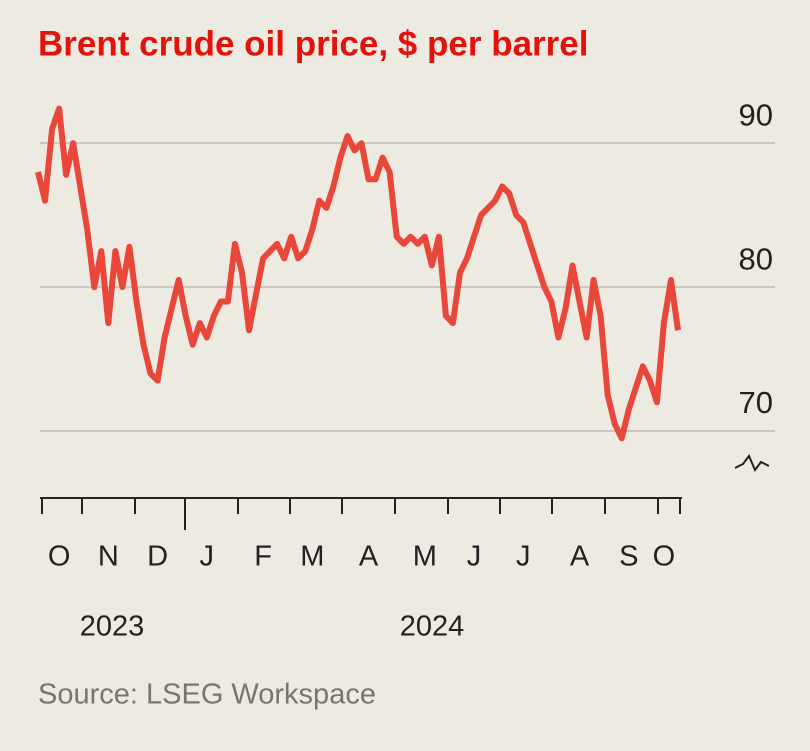  What do you see at coordinates (756, 402) in the screenshot?
I see `y-tick-label: 70` at bounding box center [756, 402].